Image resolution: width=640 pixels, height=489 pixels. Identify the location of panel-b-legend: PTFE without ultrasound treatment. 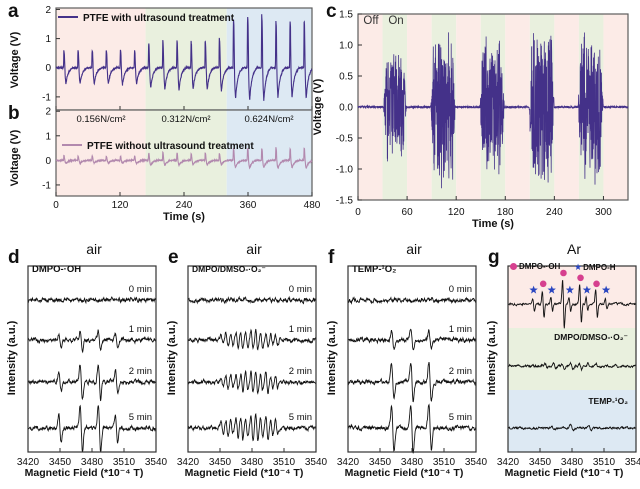
(158, 146).